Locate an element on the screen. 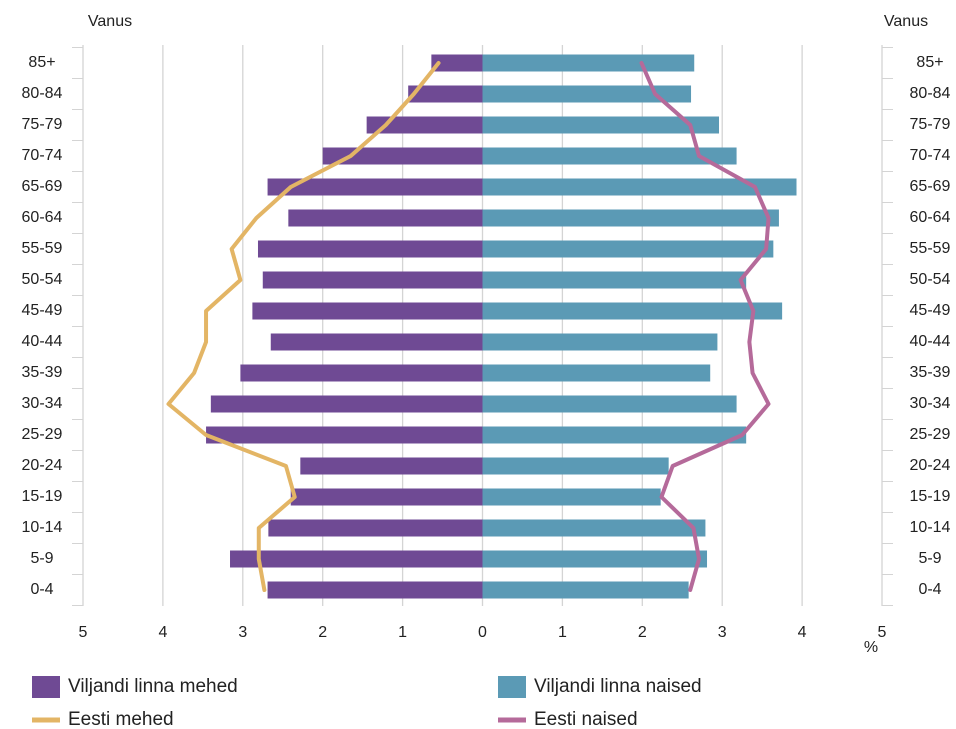 Image resolution: width=956 pixels, height=729 pixels. y-tick-label-right: 20-24 is located at coordinates (930, 465).